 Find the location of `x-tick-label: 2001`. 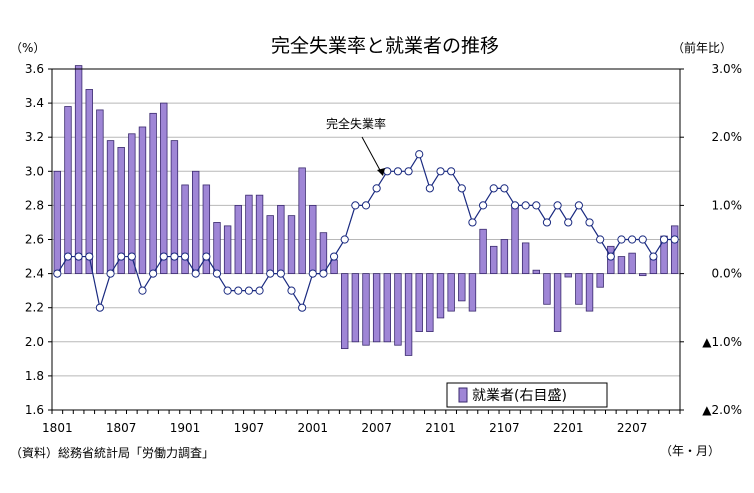

x-tick-label: 2001 is located at coordinates (313, 428).